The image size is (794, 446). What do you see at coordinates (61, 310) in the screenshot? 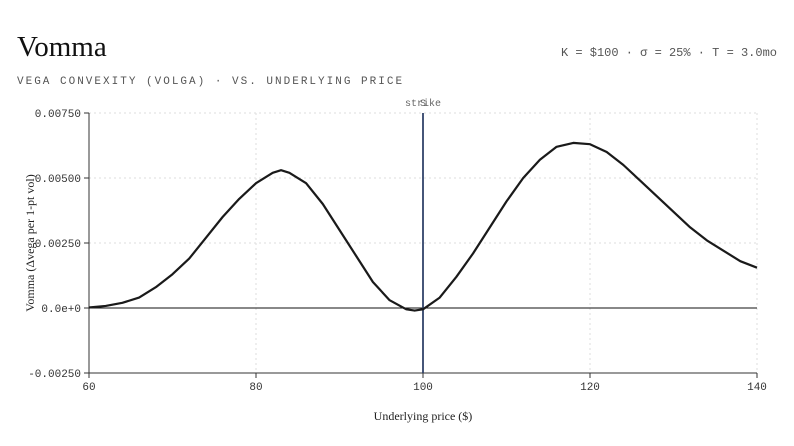
I see `y-tick-label: 0.0e+0` at bounding box center [61, 310].